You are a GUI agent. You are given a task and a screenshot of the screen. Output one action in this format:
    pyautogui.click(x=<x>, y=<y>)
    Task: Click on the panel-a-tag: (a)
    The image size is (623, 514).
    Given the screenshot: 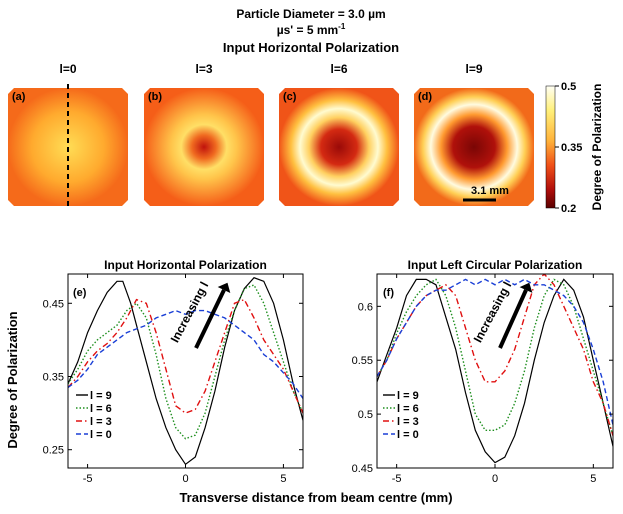 What is the action you would take?
    pyautogui.click(x=19, y=97)
    